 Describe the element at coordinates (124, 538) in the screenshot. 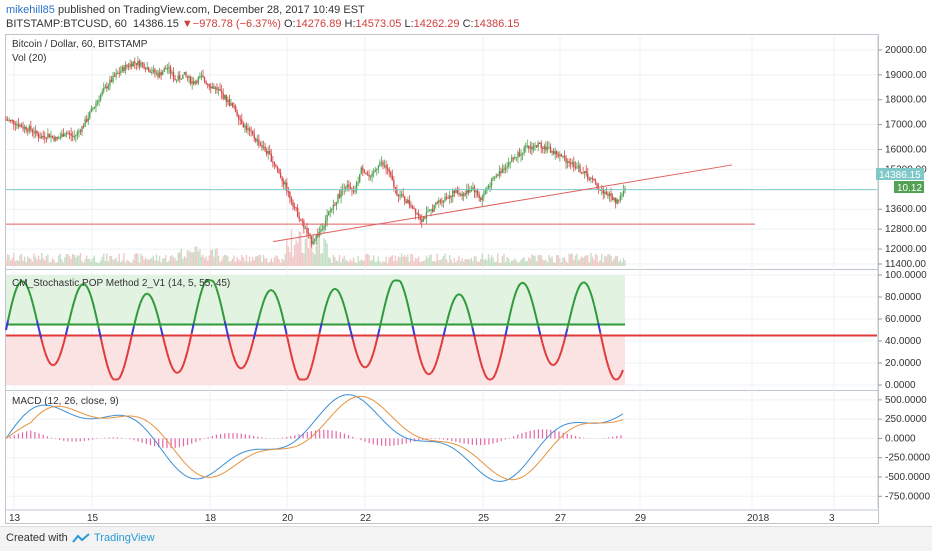

I see `tradingview-link: TradingView` at that location.